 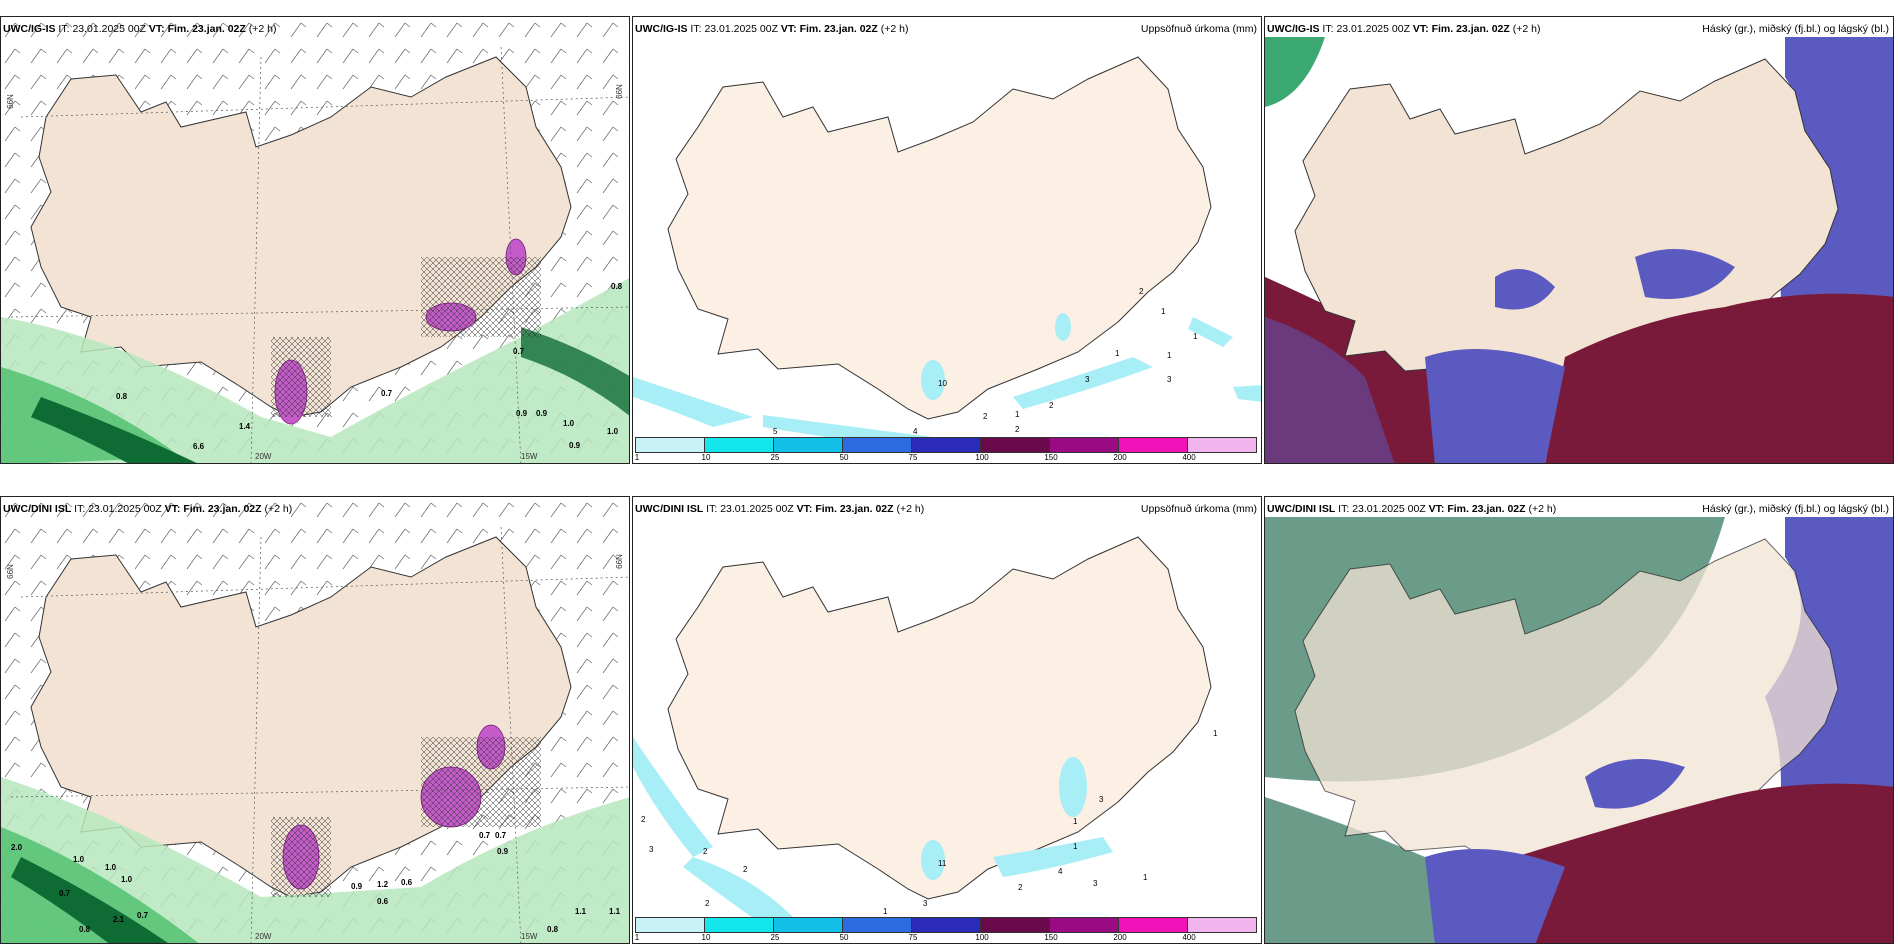 I want to click on precip-colorbar, so click(x=946, y=445).